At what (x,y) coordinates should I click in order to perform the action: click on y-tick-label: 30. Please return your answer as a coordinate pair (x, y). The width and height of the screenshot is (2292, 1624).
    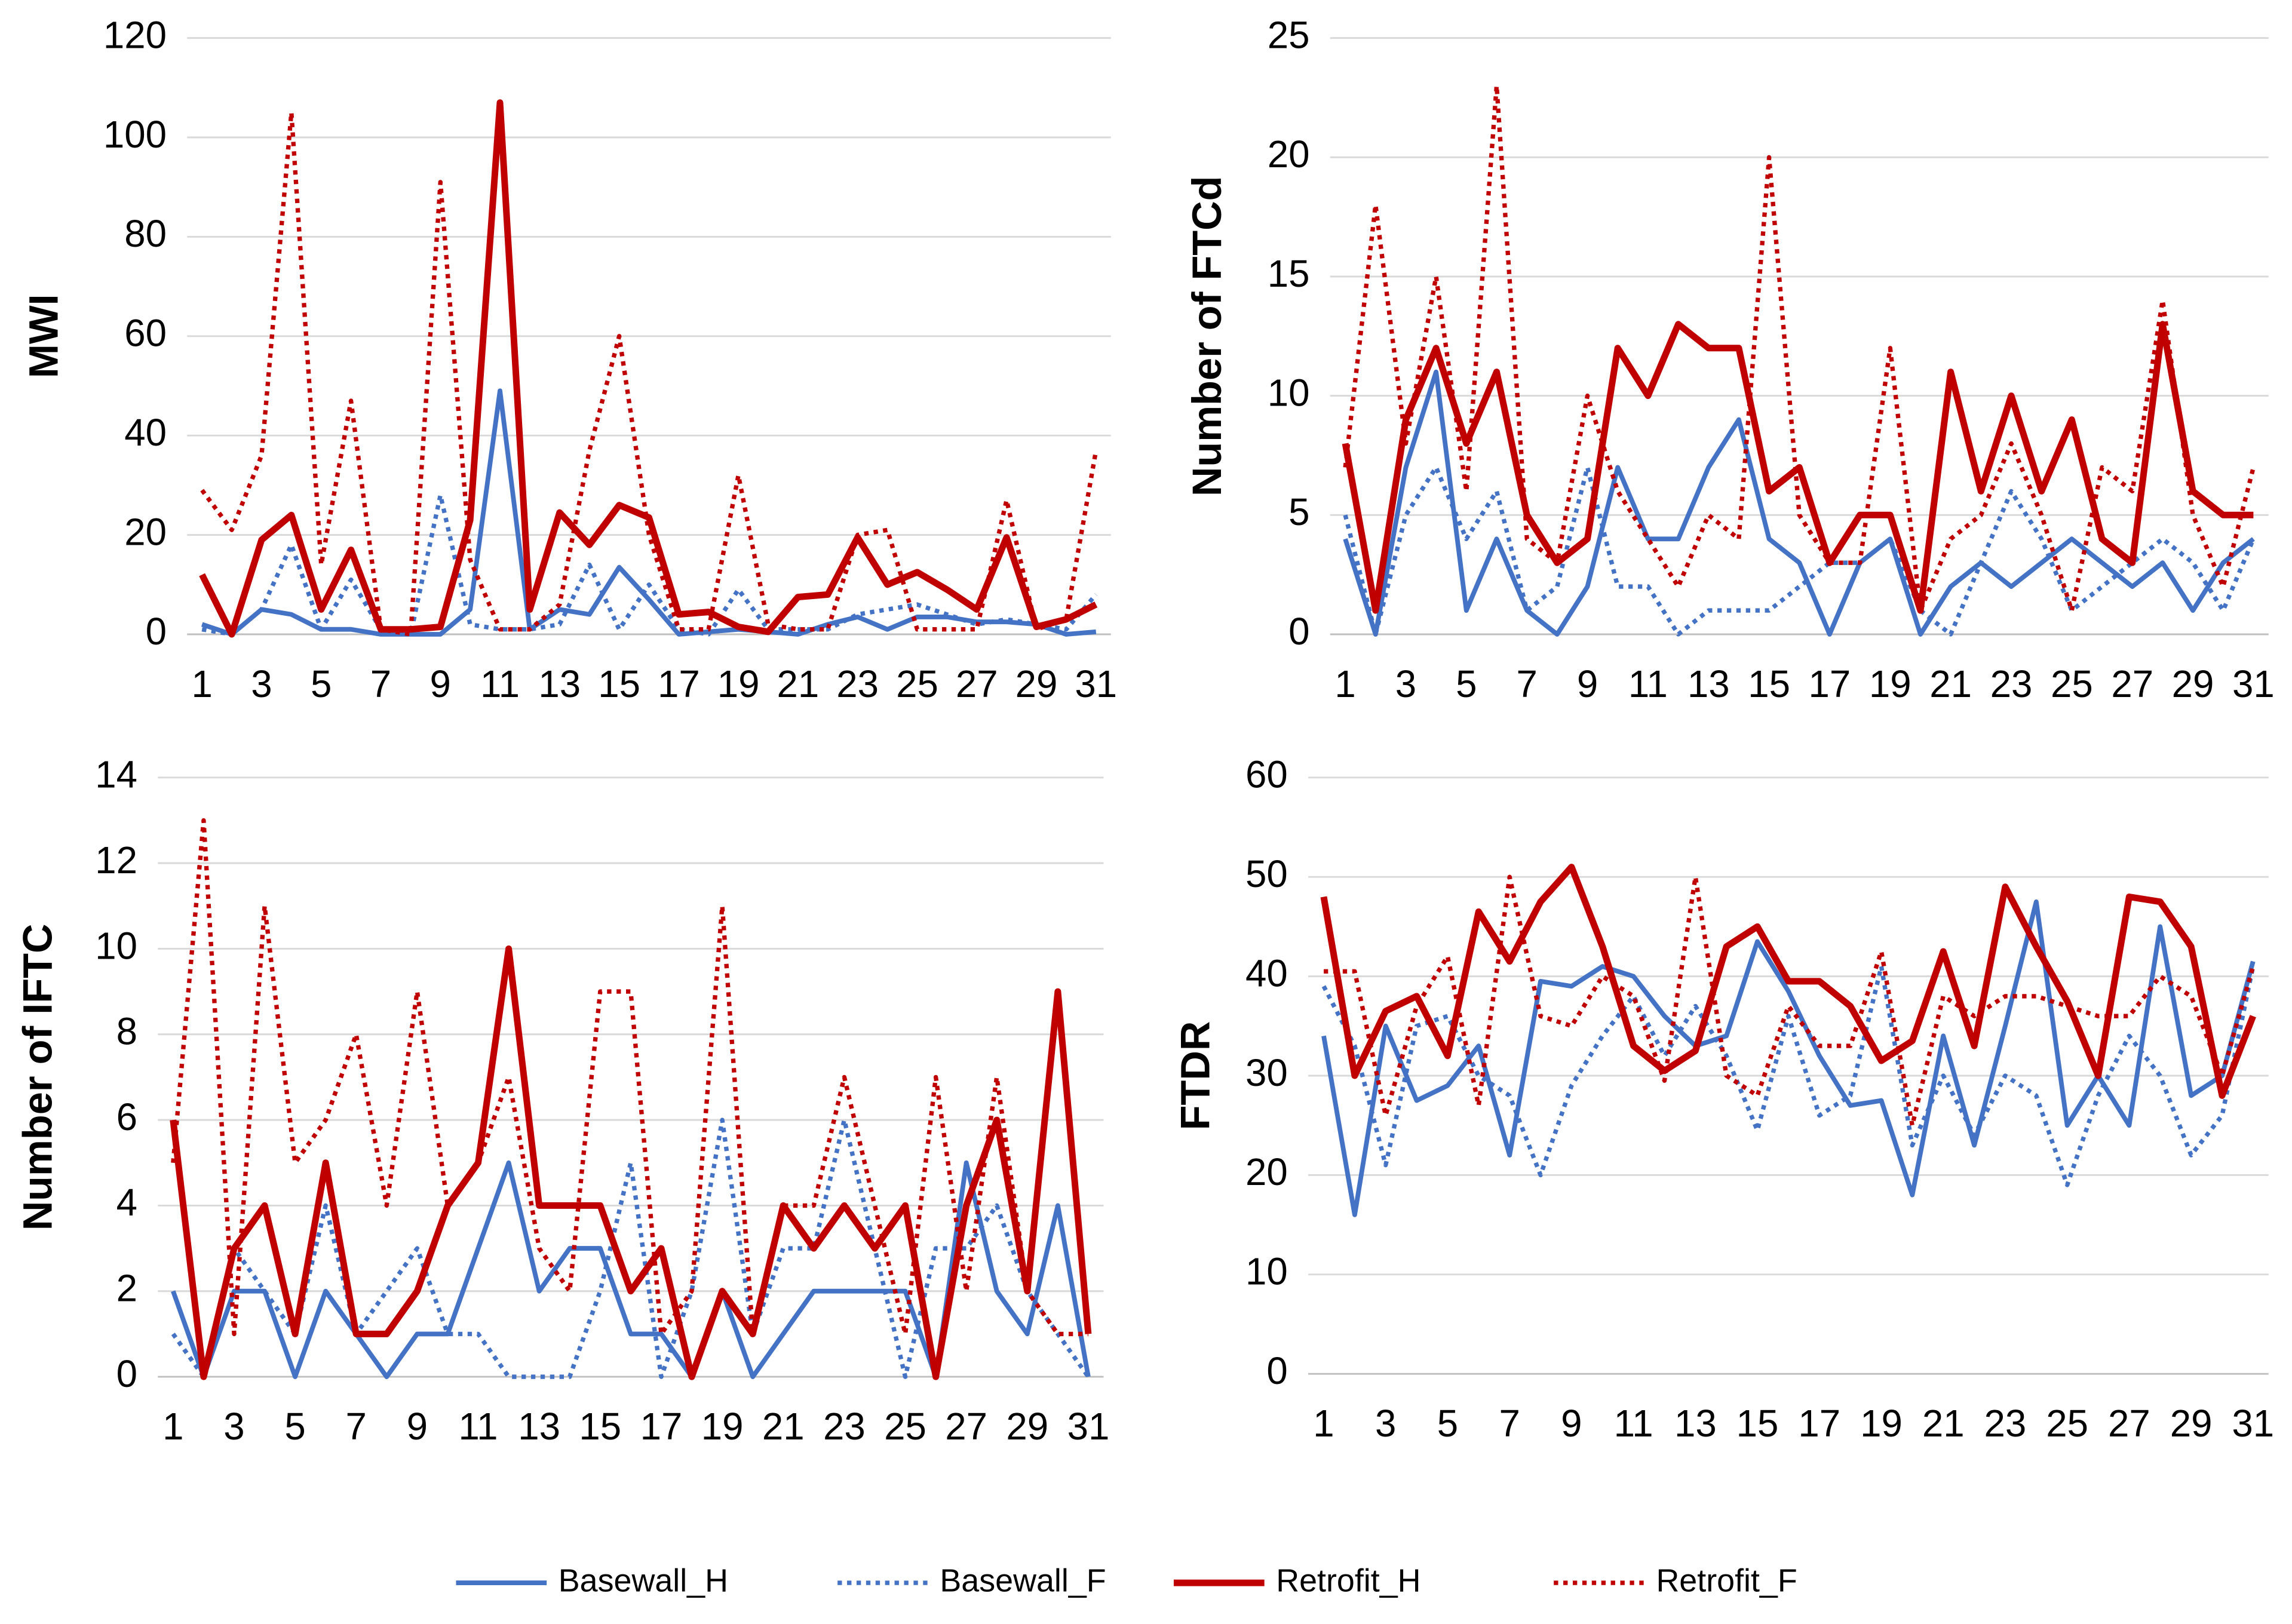
    Looking at the image, I should click on (1266, 1073).